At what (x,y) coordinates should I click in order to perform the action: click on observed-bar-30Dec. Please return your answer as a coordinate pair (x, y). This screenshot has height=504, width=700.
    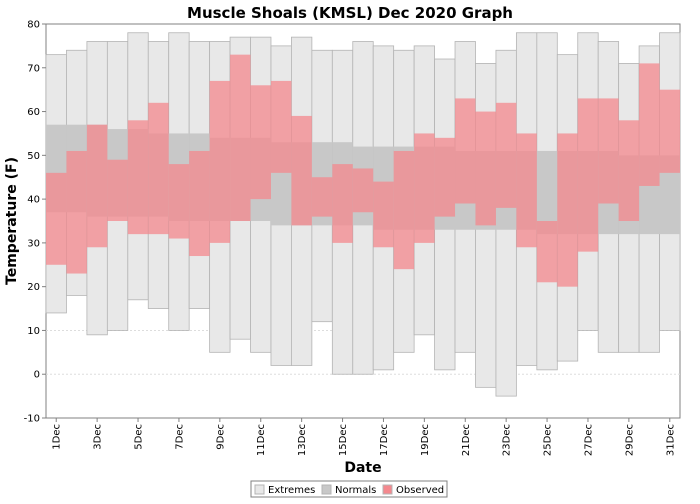
    Looking at the image, I should click on (649, 124).